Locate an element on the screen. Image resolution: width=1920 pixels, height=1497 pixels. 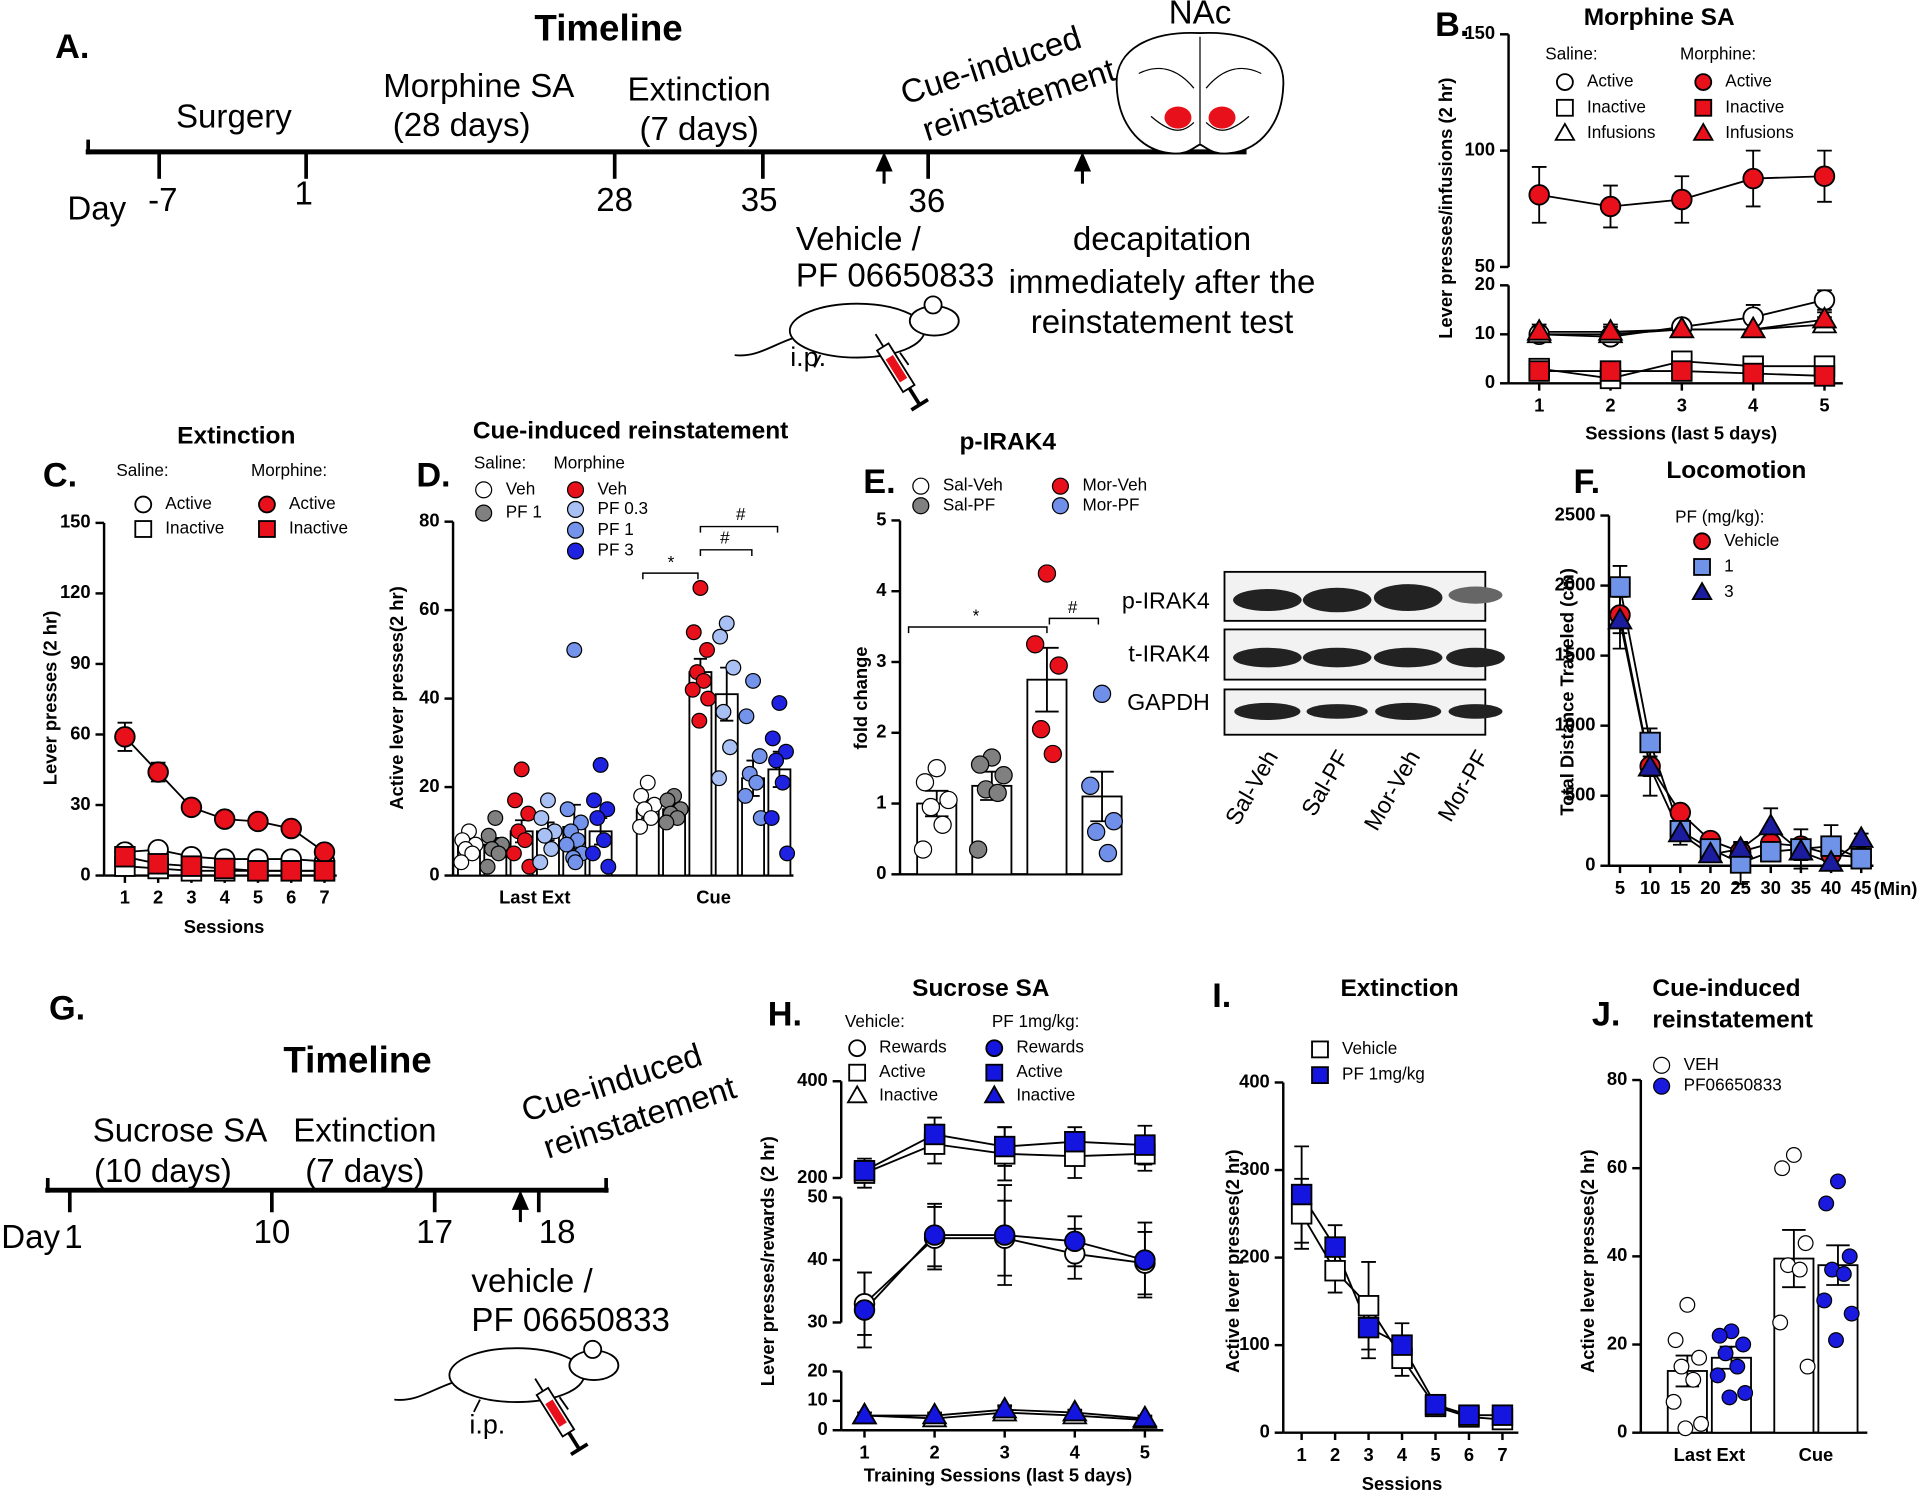
x-tick-label: 5 is located at coordinates (1435, 1454).